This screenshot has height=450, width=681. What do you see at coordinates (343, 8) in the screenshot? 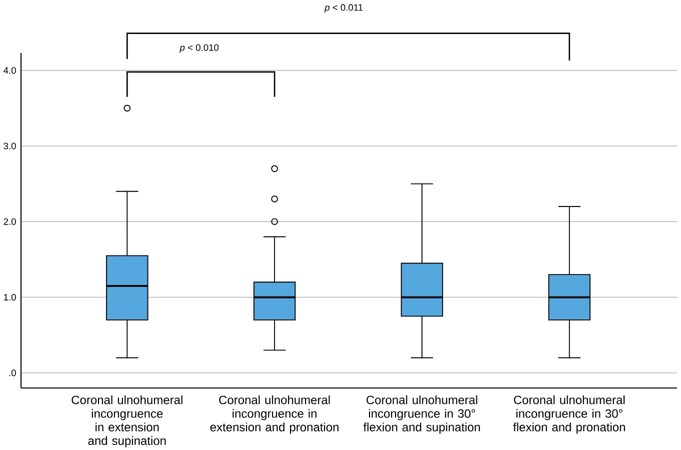
I see `text: p < 0.011` at bounding box center [343, 8].